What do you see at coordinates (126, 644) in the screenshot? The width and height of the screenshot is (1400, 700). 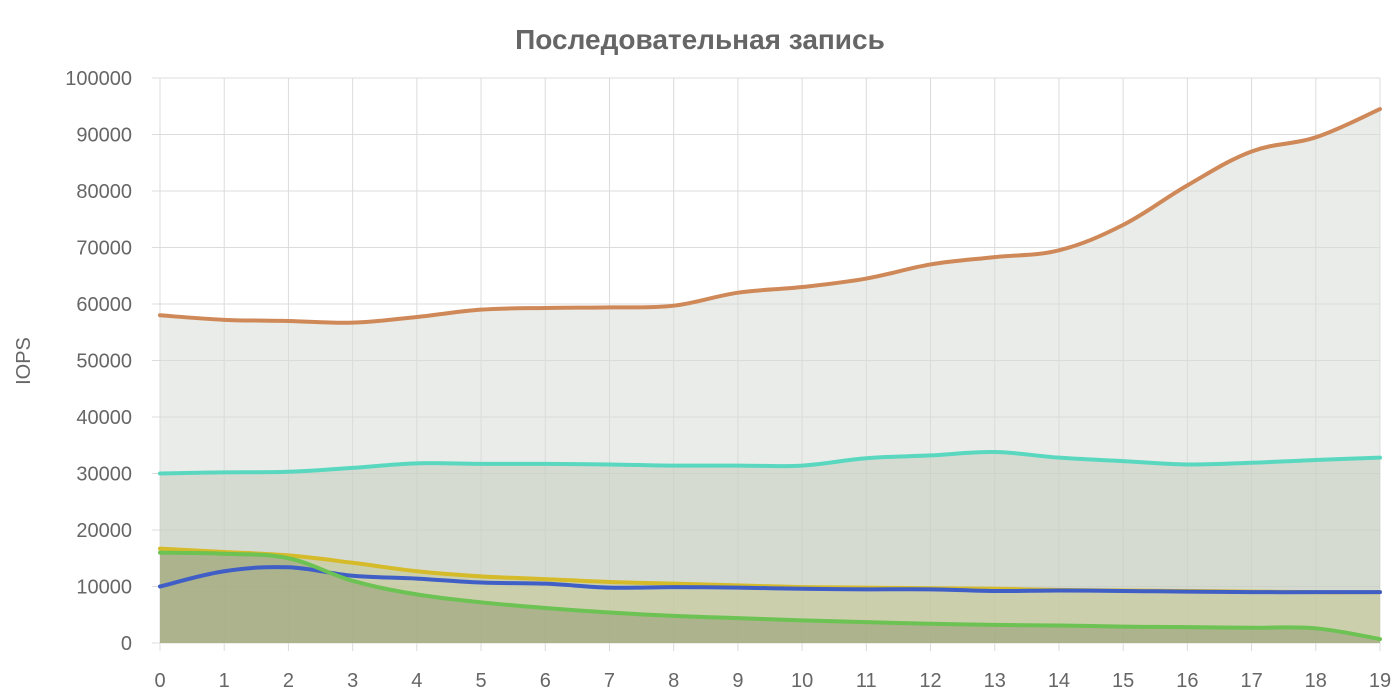 I see `y-tick-label: 0` at bounding box center [126, 644].